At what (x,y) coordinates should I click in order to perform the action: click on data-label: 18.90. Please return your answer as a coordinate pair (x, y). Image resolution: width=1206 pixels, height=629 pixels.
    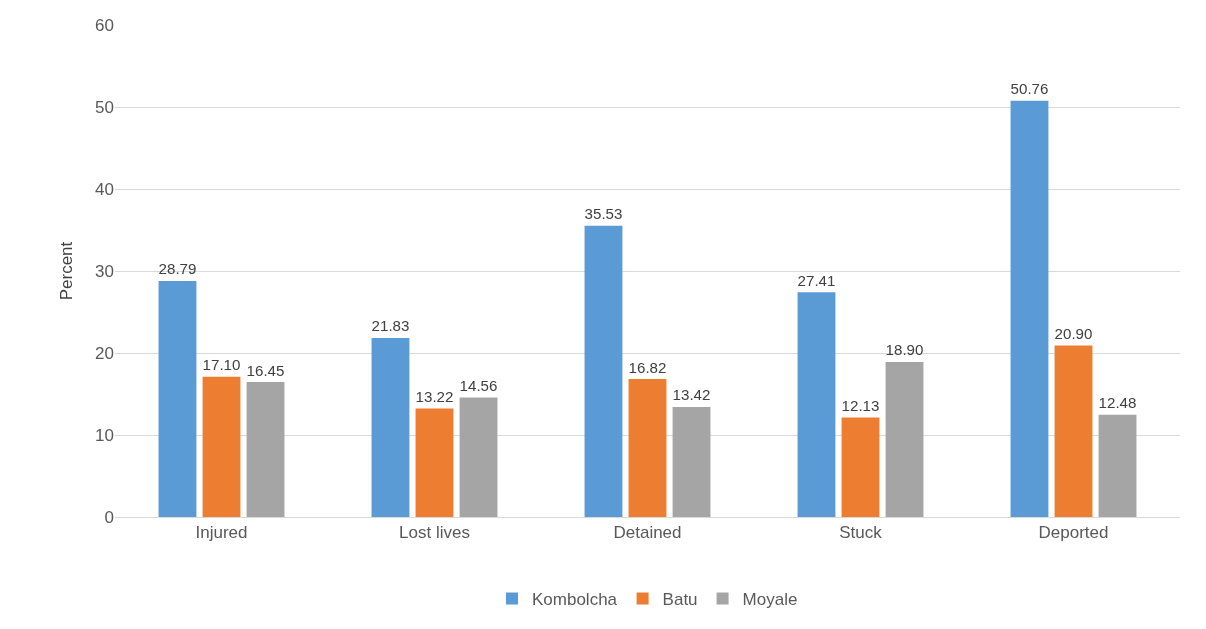
    Looking at the image, I should click on (904, 350).